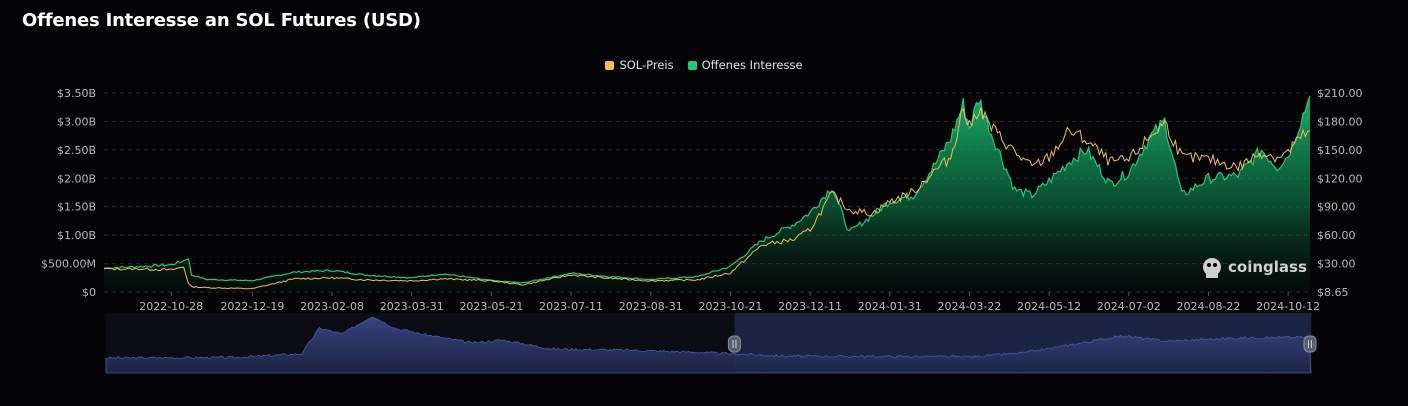 This screenshot has width=1408, height=406. I want to click on legend: SOL-Preis Offenes Interesse, so click(704, 65).